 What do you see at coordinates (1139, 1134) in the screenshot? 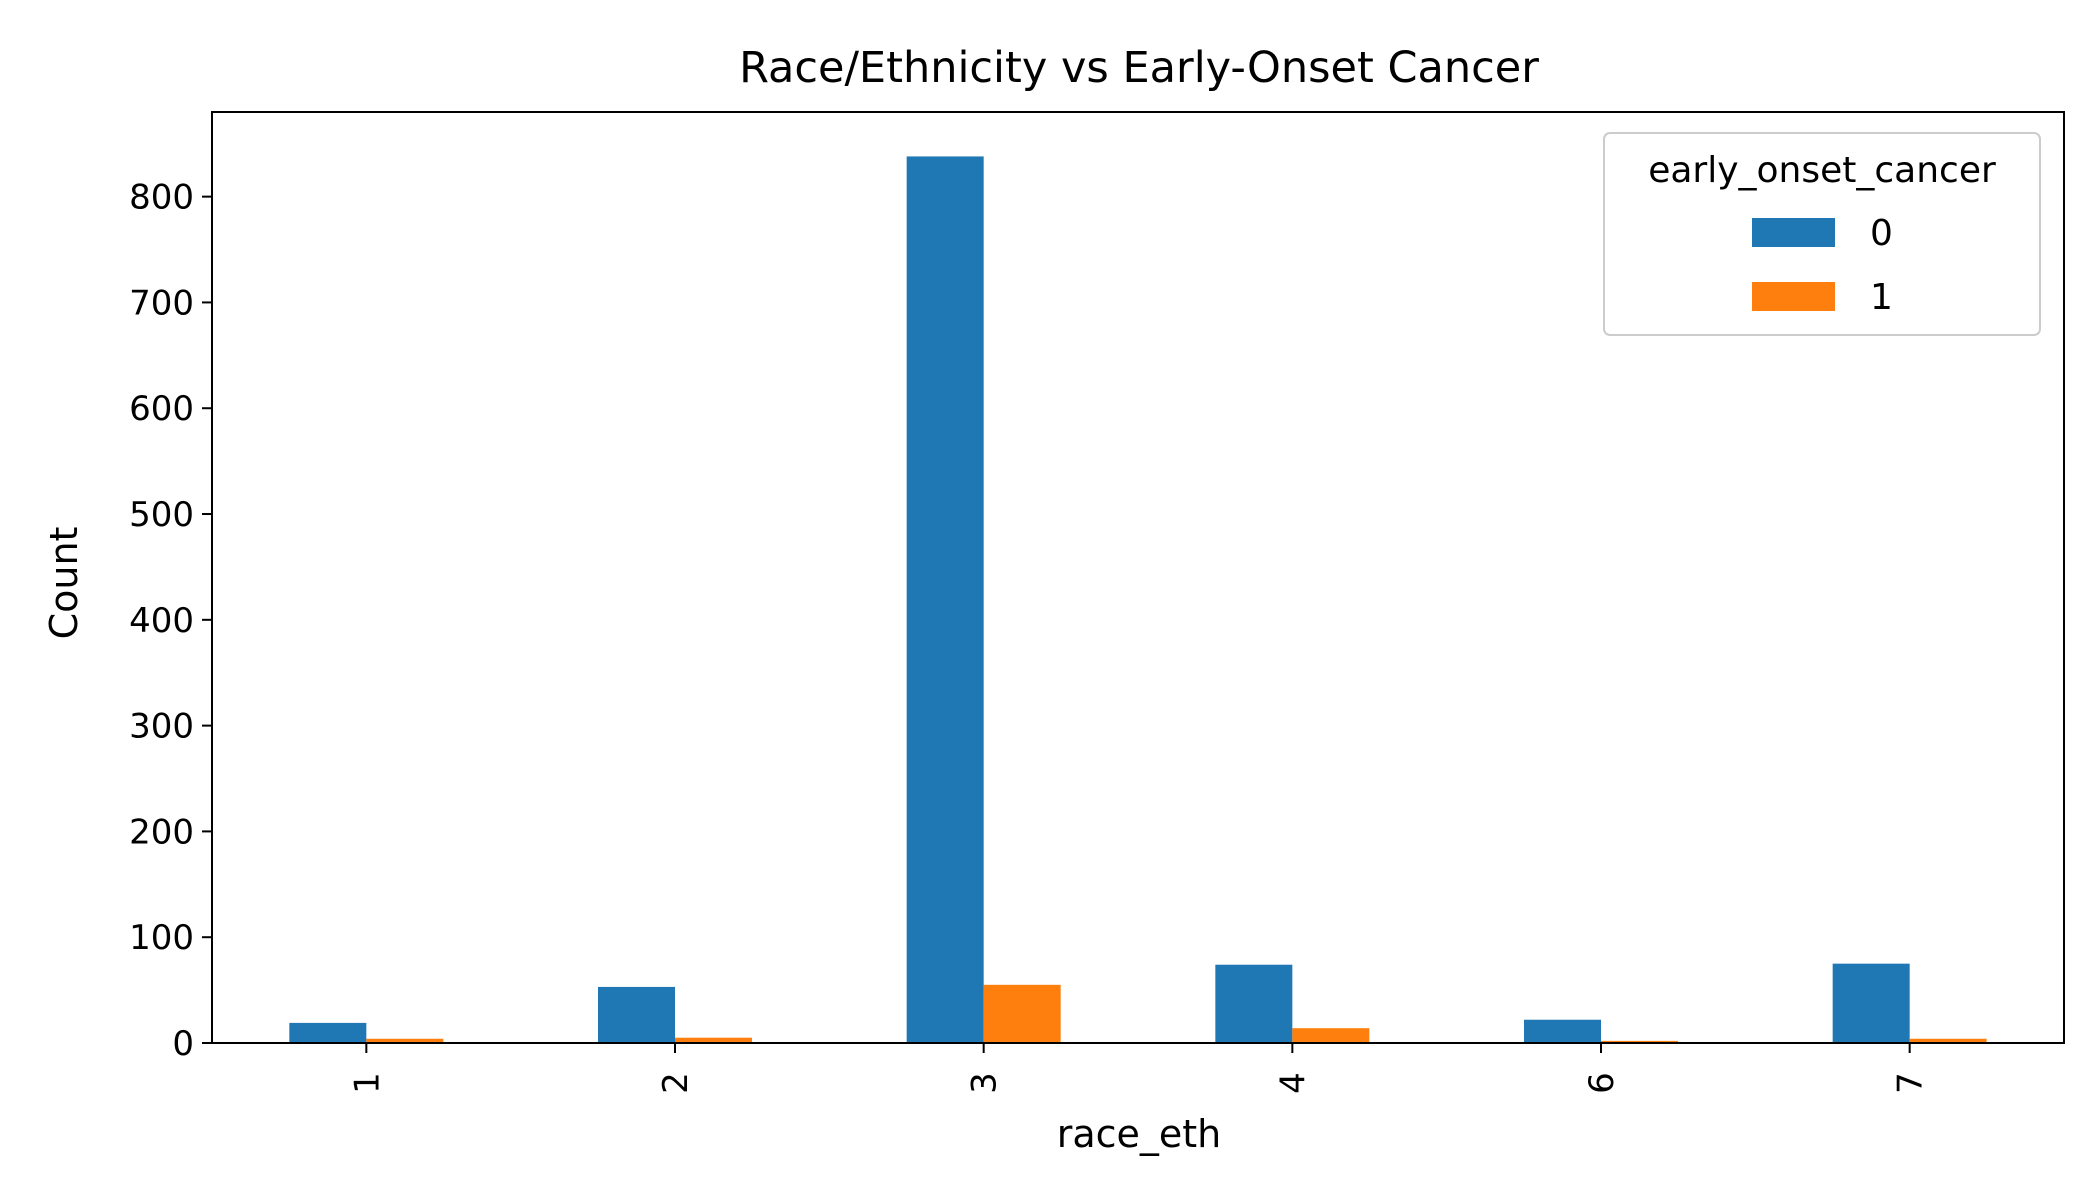
I see `x-axis-label: race_eth` at bounding box center [1139, 1134].